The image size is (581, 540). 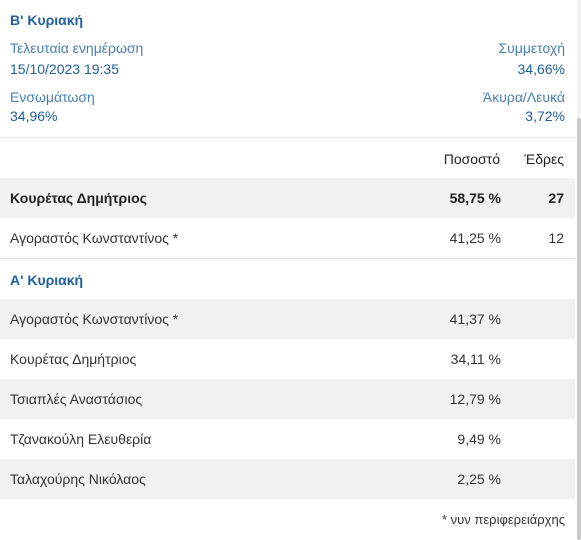 I want to click on candidate-seats: 12, so click(x=556, y=238).